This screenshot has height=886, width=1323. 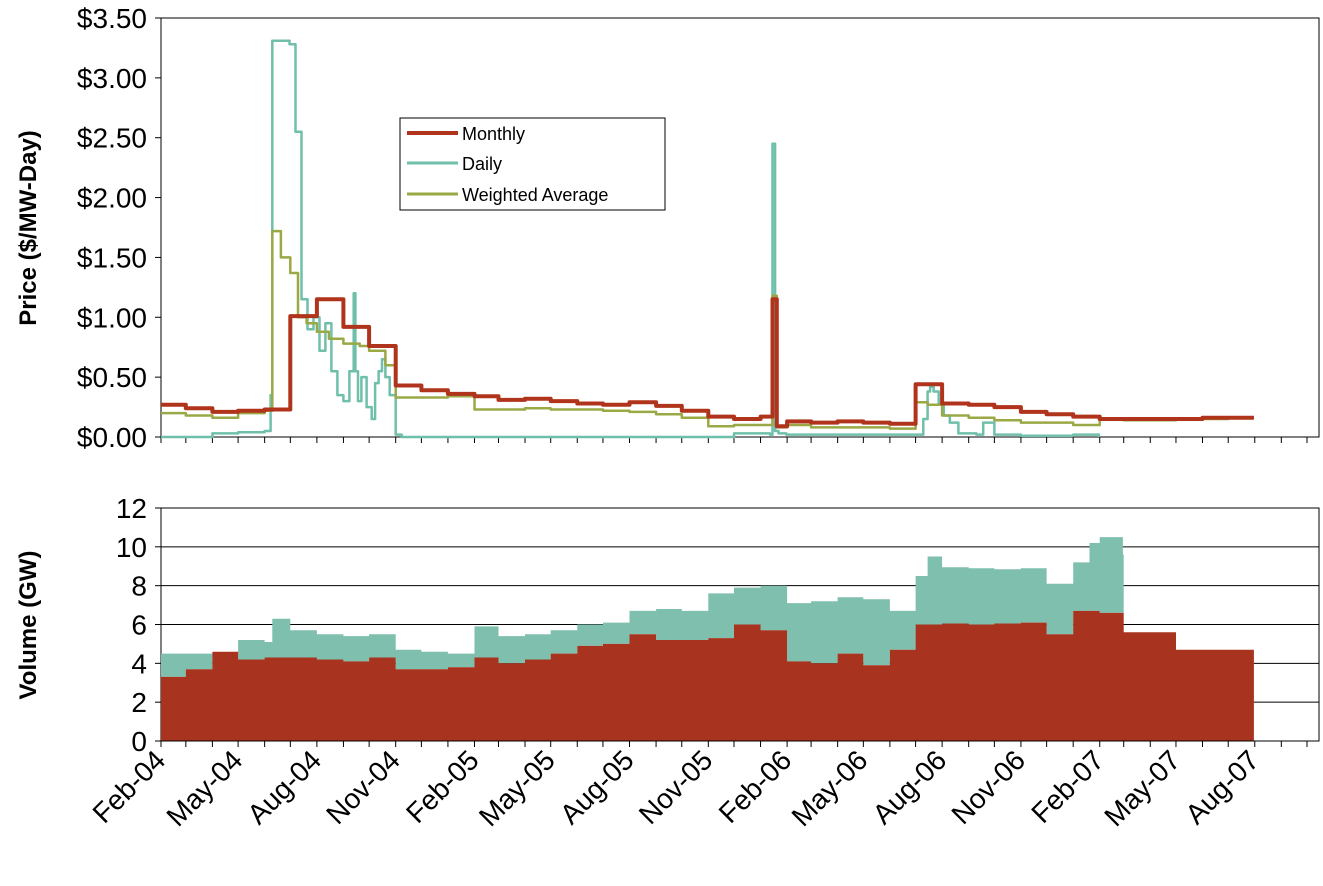 I want to click on x-tick-label: Aug-06, so click(x=910, y=787).